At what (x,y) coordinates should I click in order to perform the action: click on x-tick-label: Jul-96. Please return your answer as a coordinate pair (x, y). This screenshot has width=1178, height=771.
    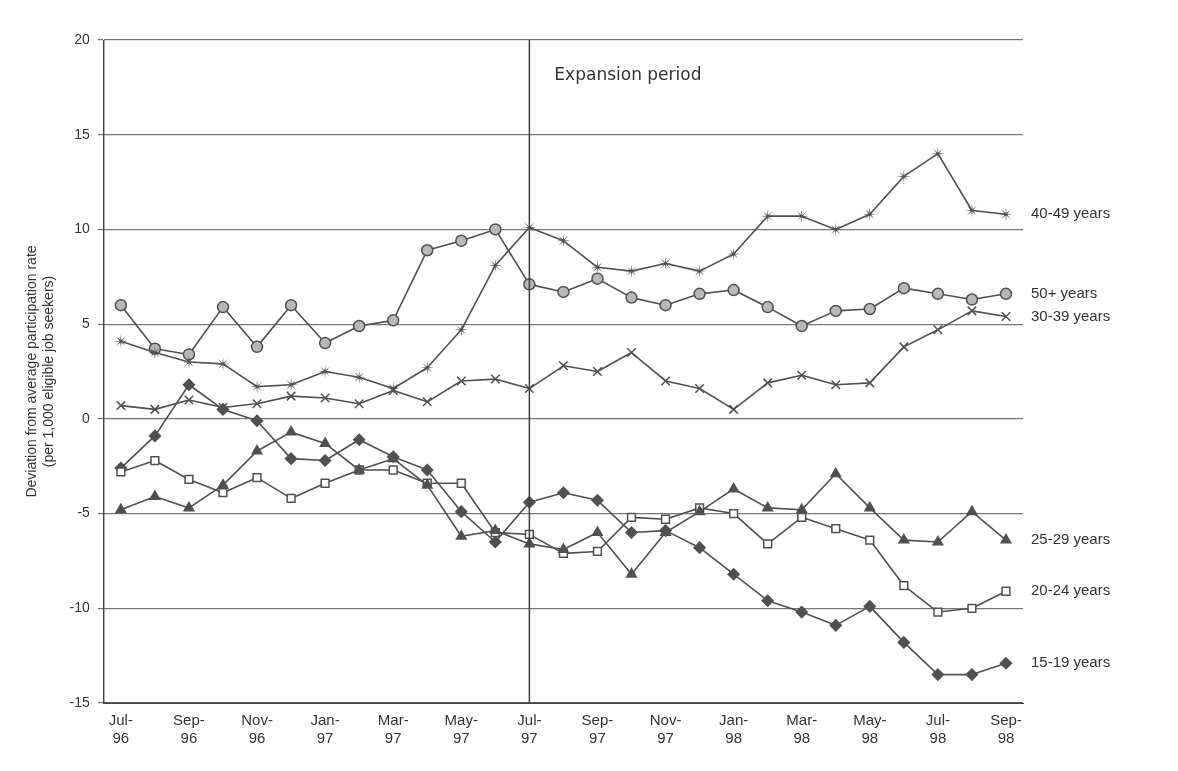
    Looking at the image, I should click on (120, 729).